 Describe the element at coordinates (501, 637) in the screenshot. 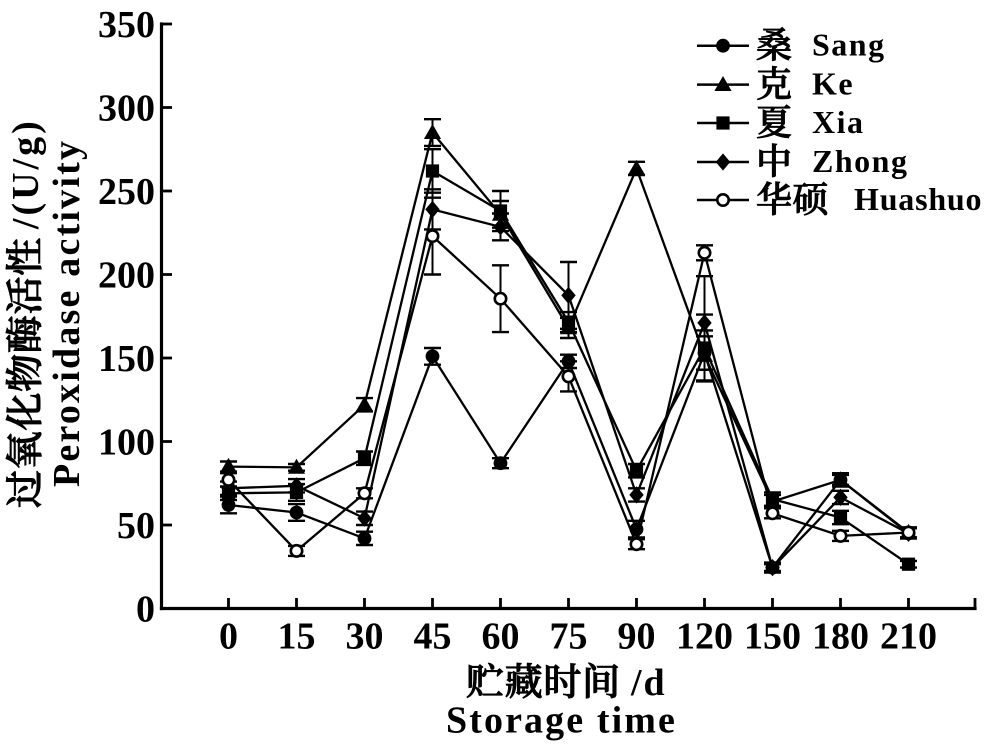

I see `svg-text: 60` at that location.